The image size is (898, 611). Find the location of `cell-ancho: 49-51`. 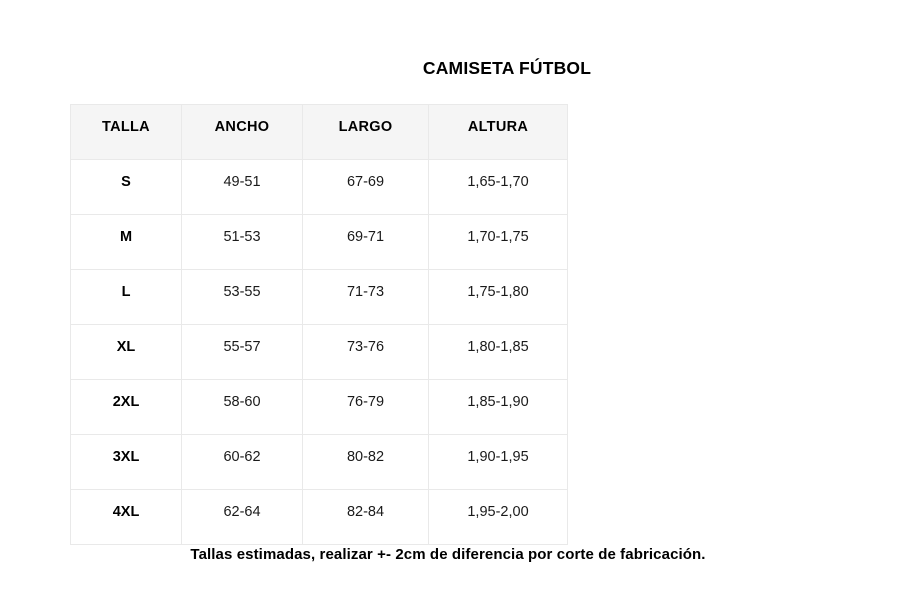

cell-ancho: 49-51 is located at coordinates (242, 187).